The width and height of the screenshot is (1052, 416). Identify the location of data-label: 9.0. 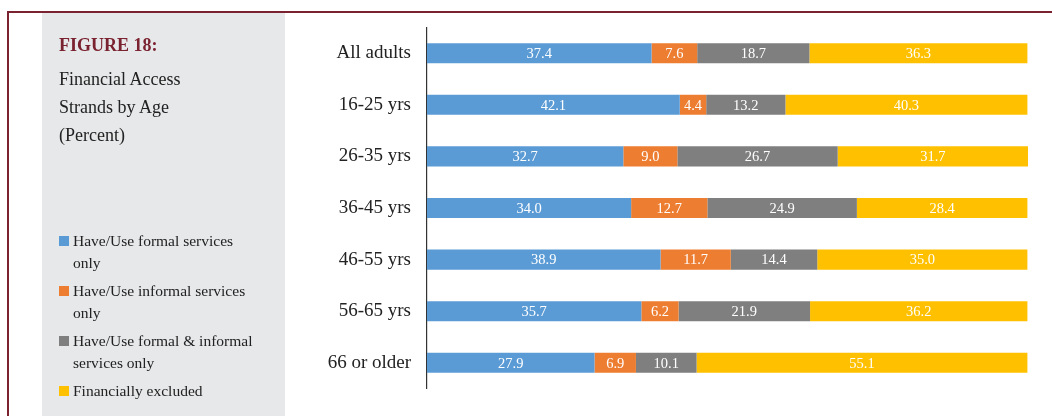
(650, 156).